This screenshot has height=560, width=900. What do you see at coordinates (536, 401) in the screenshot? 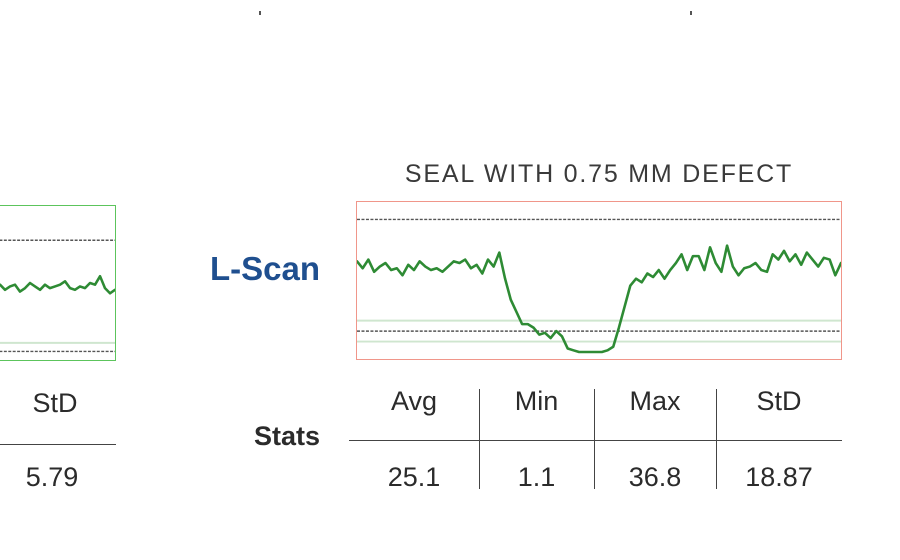
I see `stat-header-min: Min` at bounding box center [536, 401].